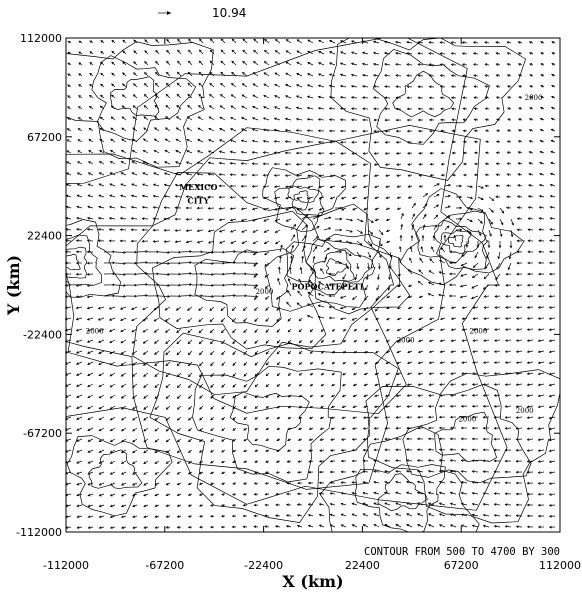  Describe the element at coordinates (312, 581) in the screenshot. I see `x-axis-title: X (km)` at that location.